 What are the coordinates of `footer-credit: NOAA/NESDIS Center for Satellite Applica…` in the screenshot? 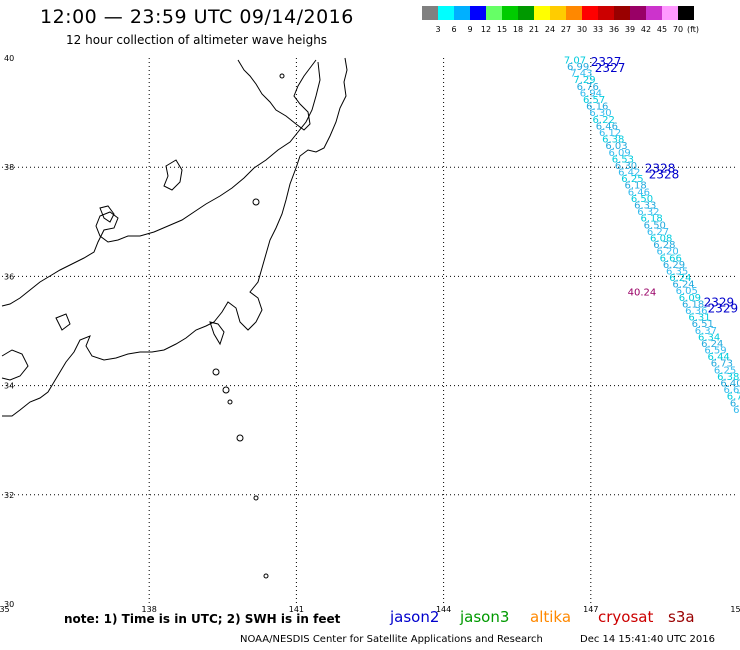 It's located at (391, 639).